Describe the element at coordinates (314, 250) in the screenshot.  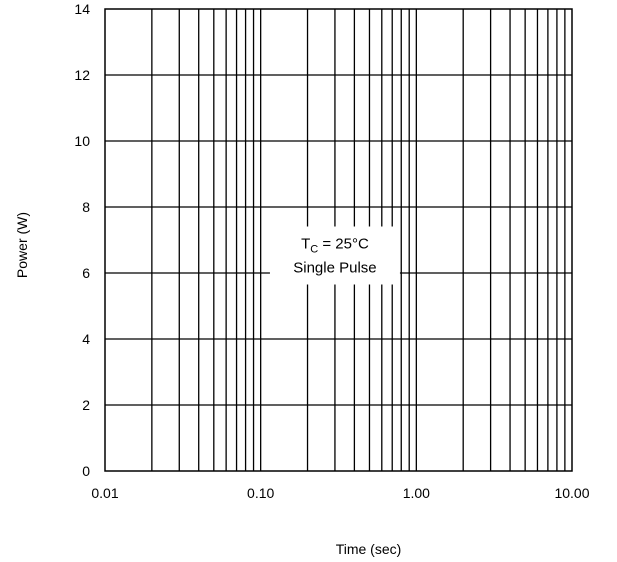
I see `annotation-subscript-c: C` at that location.